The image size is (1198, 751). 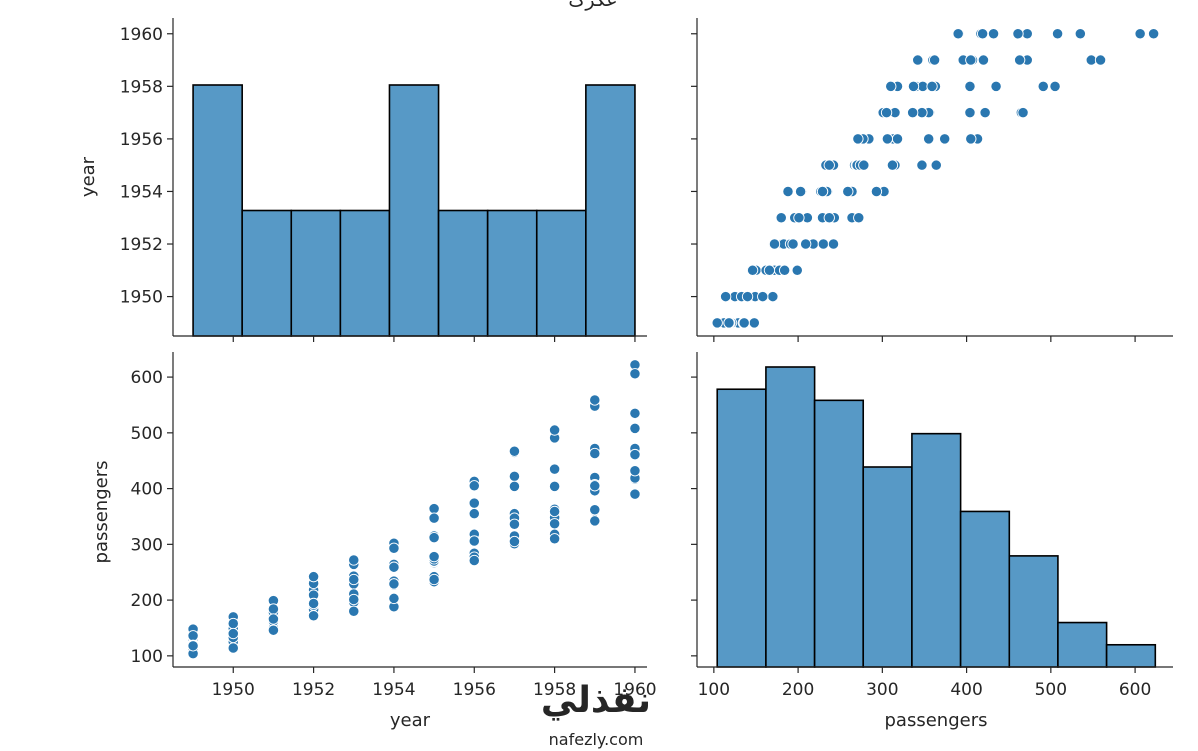 What do you see at coordinates (798, 690) in the screenshot?
I see `x-tick-label: 200` at bounding box center [798, 690].